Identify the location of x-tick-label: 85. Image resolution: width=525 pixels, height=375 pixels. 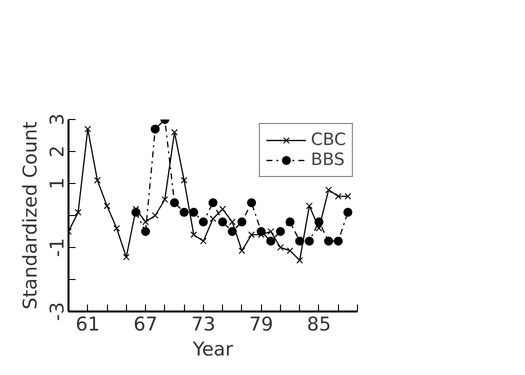
(319, 325).